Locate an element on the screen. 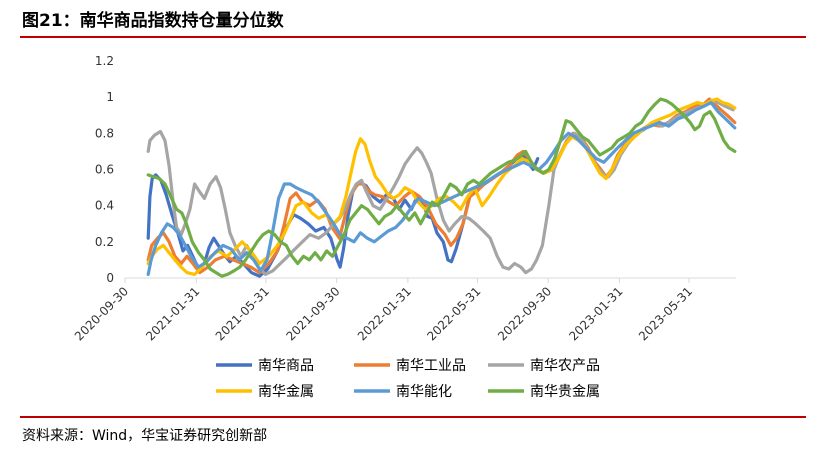  source-rule is located at coordinates (413, 417).